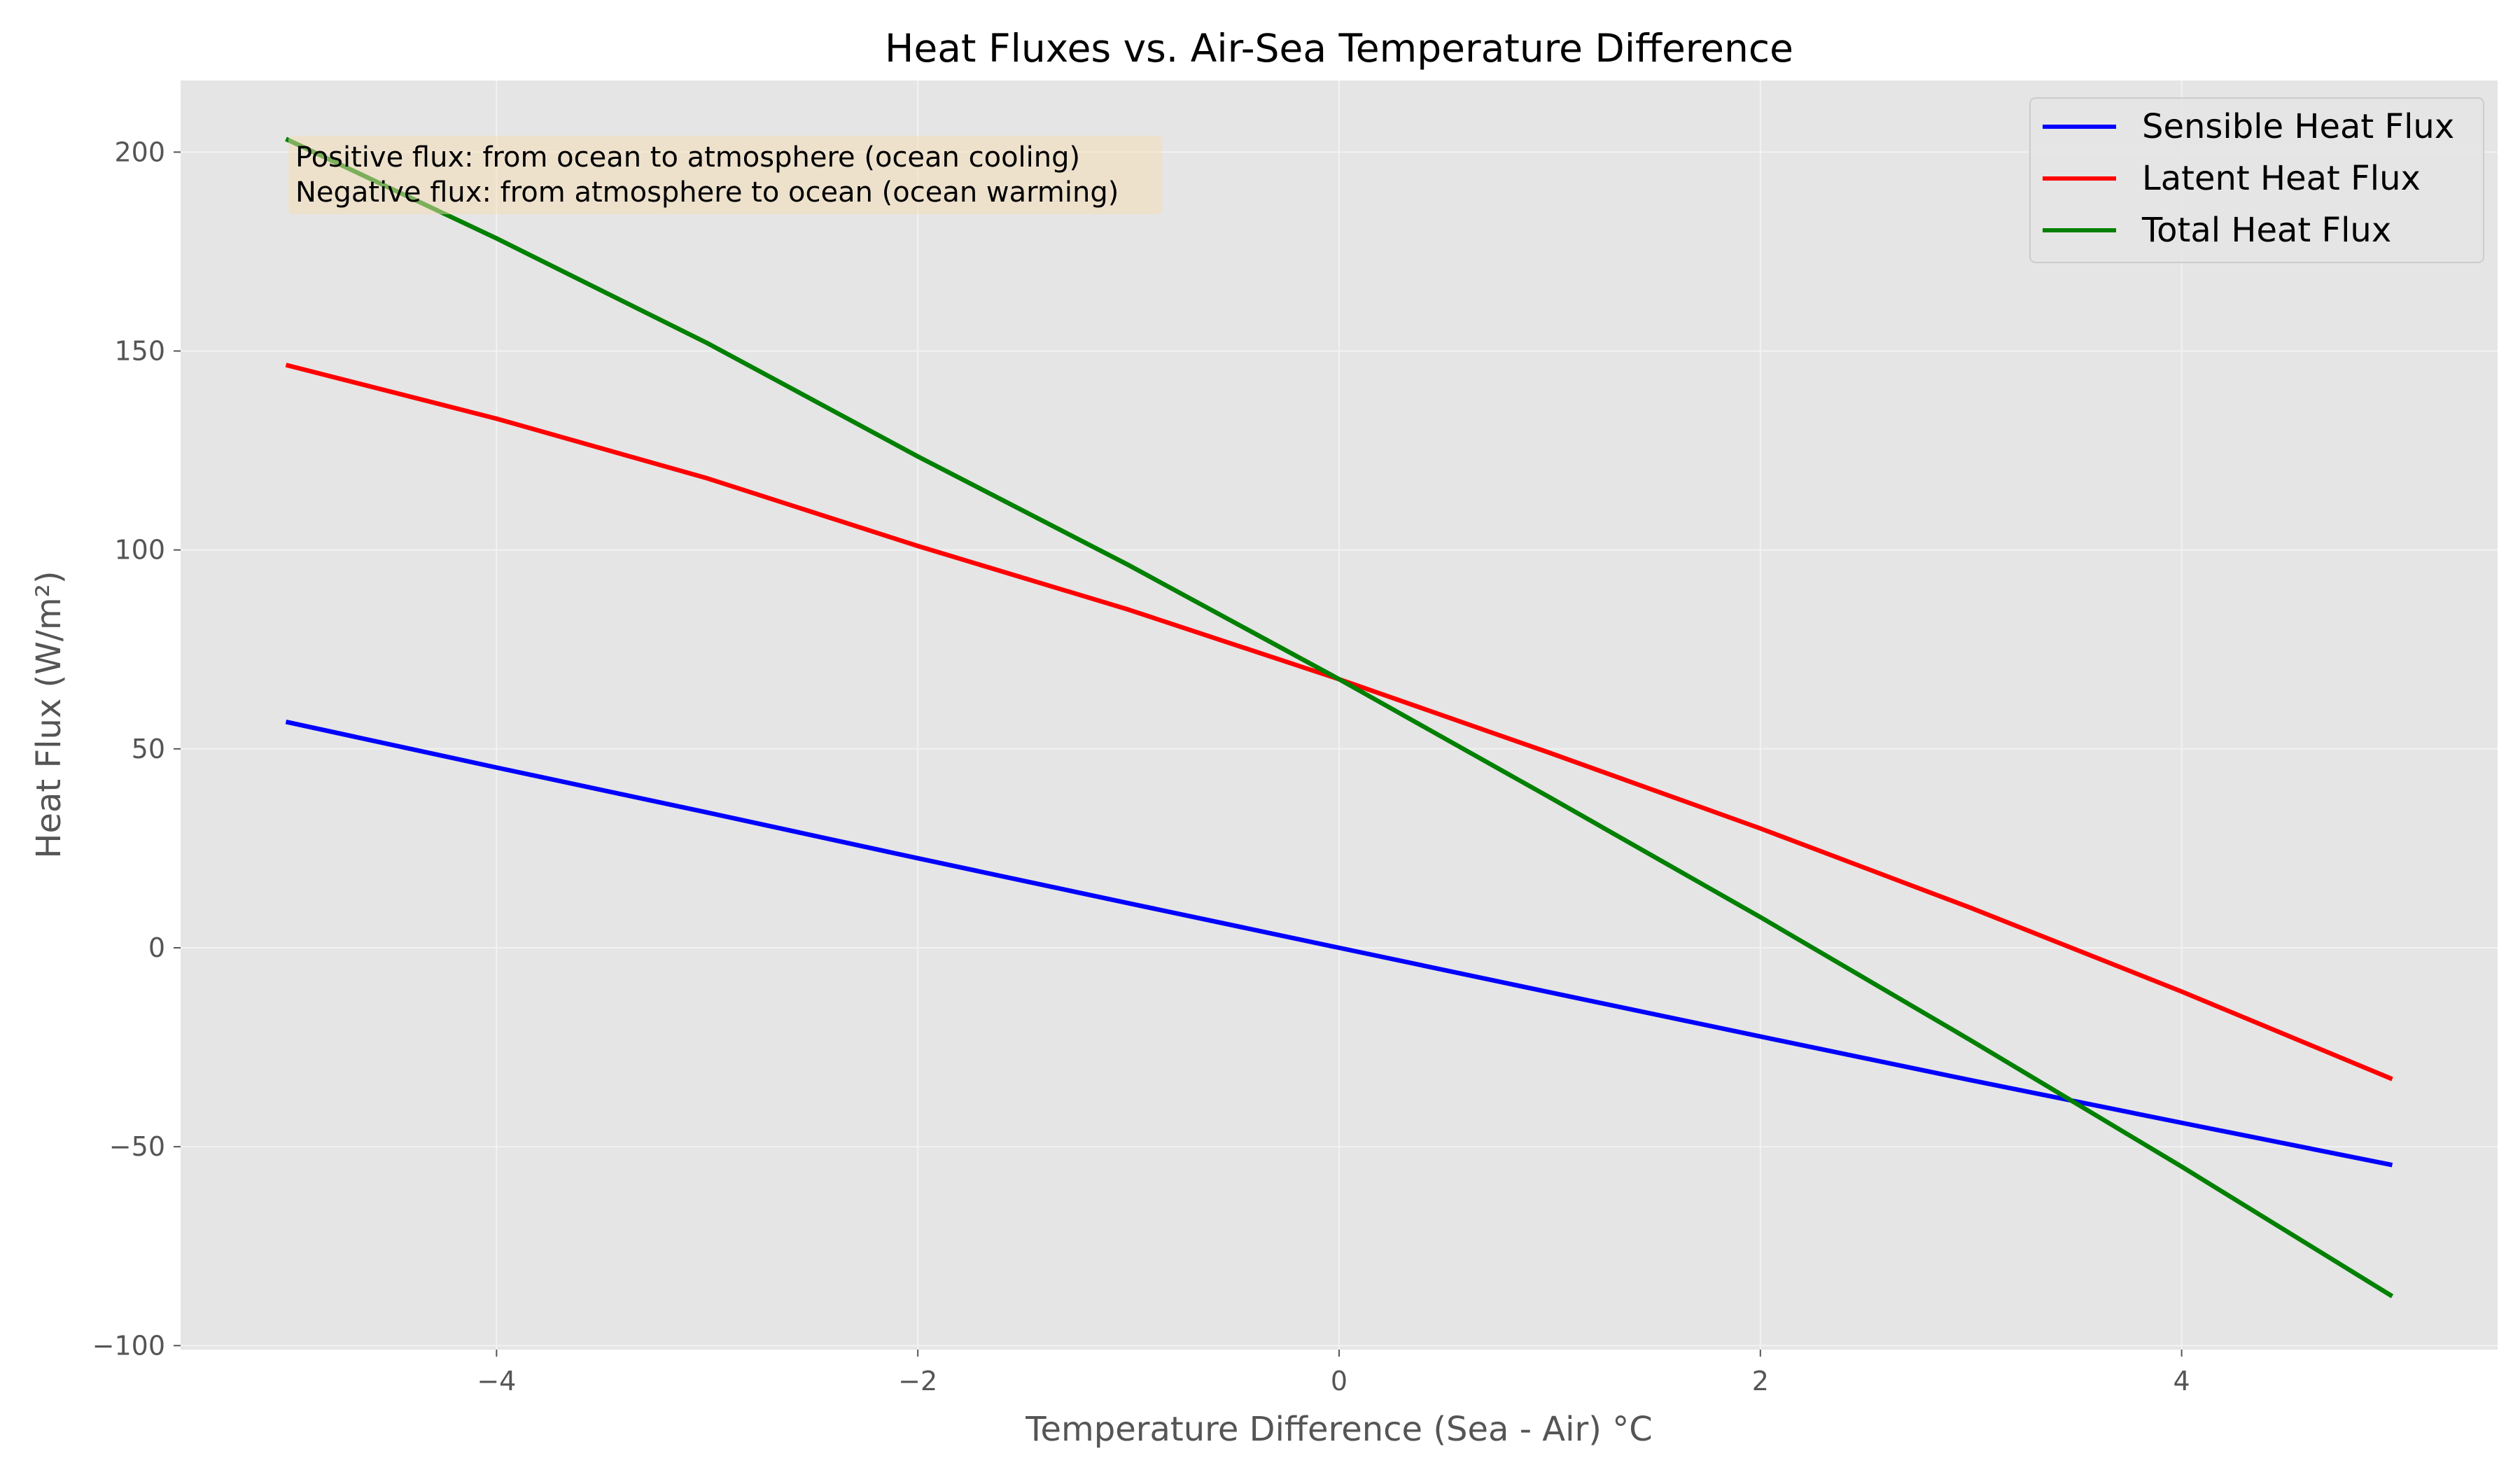  Describe the element at coordinates (2281, 178) in the screenshot. I see `legend-label-latent: Latent Heat Flux` at that location.